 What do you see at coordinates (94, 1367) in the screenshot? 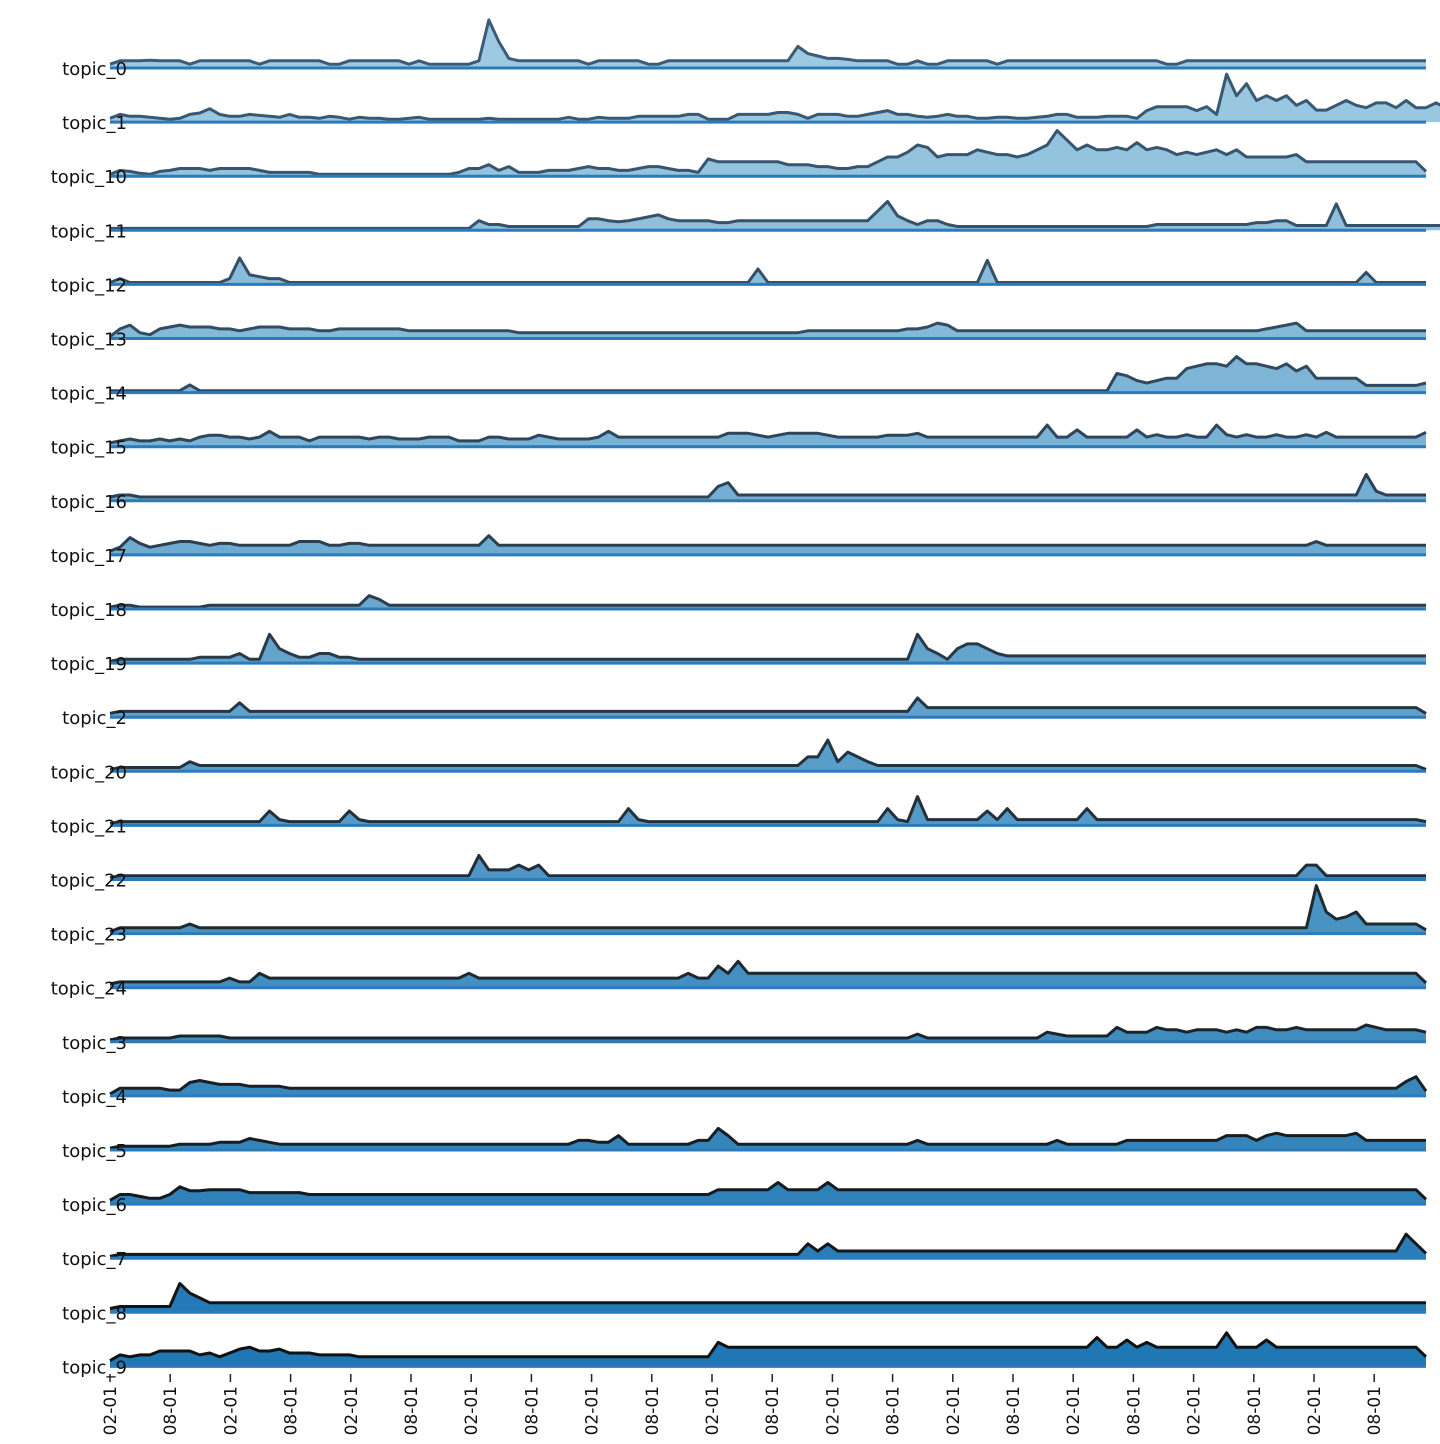
I see `ridge-label-topic_9: topic_9` at bounding box center [94, 1367].